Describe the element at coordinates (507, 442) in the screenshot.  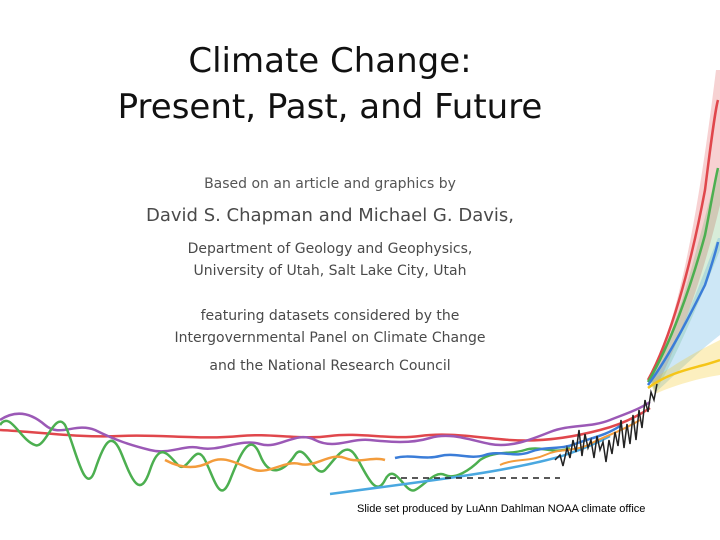
I see `series-blue` at that location.